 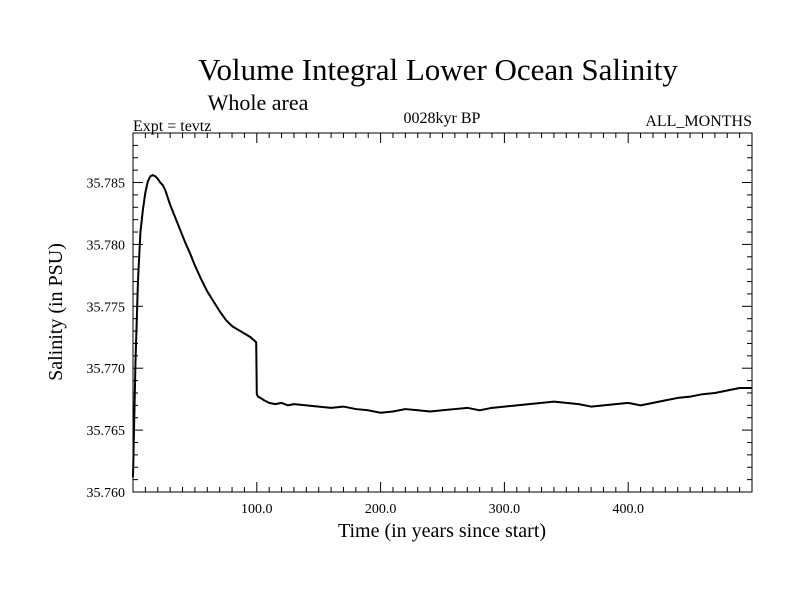 What do you see at coordinates (258, 102) in the screenshot?
I see `chart-subtitle: Whole area` at bounding box center [258, 102].